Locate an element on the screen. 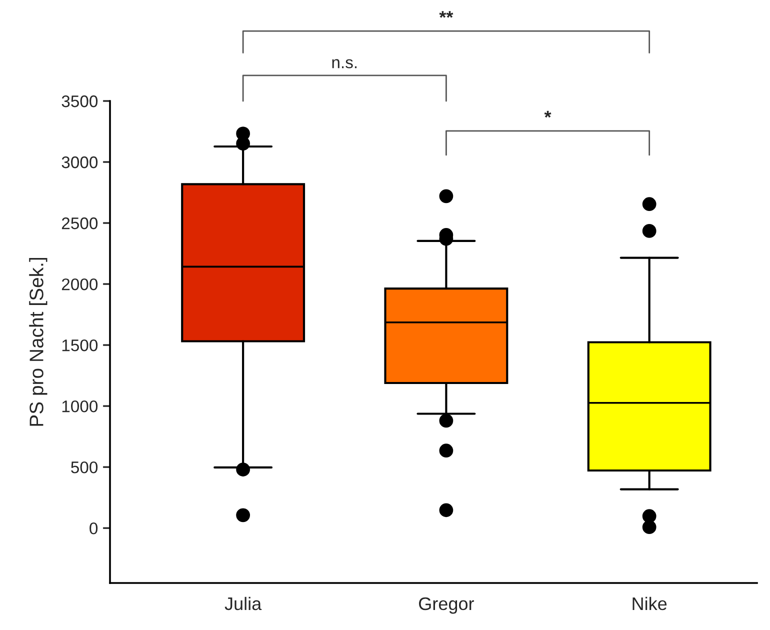 The width and height of the screenshot is (770, 630). y-tick-label: 2000 is located at coordinates (80, 284).